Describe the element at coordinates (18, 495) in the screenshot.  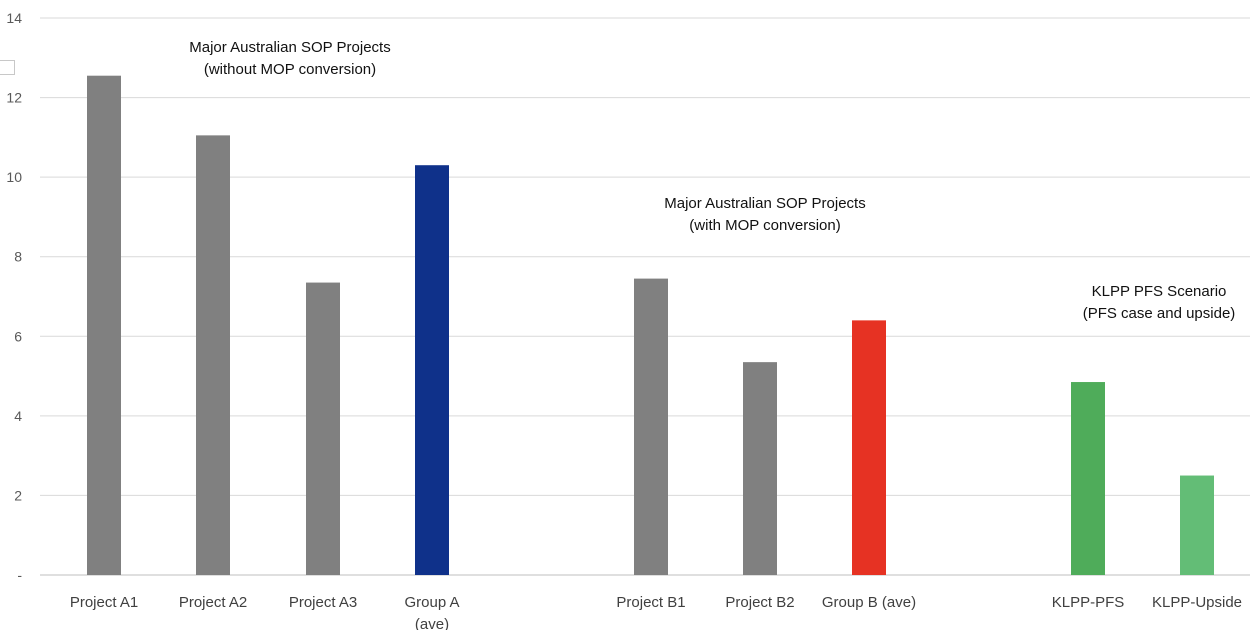
I see `y-tick-label: 2` at that location.